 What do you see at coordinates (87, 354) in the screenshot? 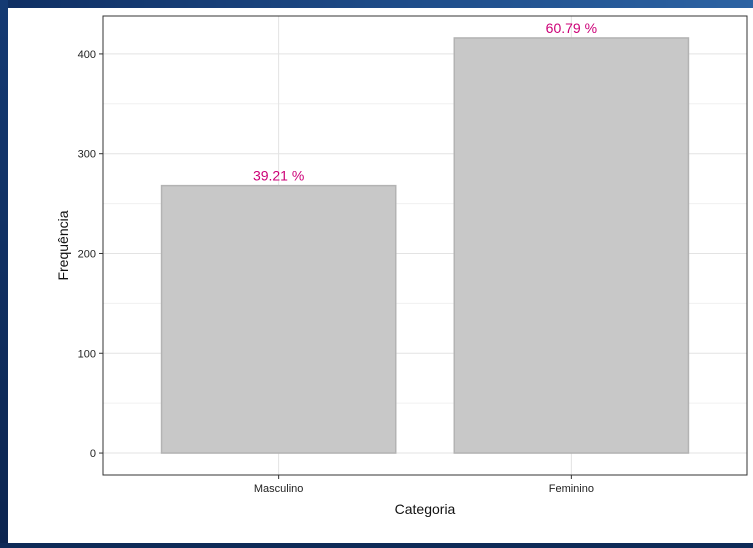
I see `y-tick-label: 100` at bounding box center [87, 354].